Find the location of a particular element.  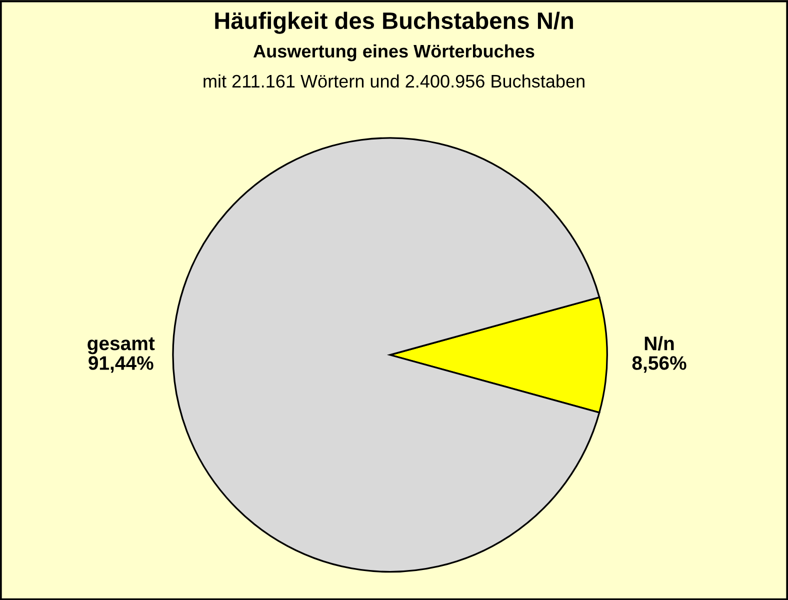

data-label: 91,44% is located at coordinates (121, 364).